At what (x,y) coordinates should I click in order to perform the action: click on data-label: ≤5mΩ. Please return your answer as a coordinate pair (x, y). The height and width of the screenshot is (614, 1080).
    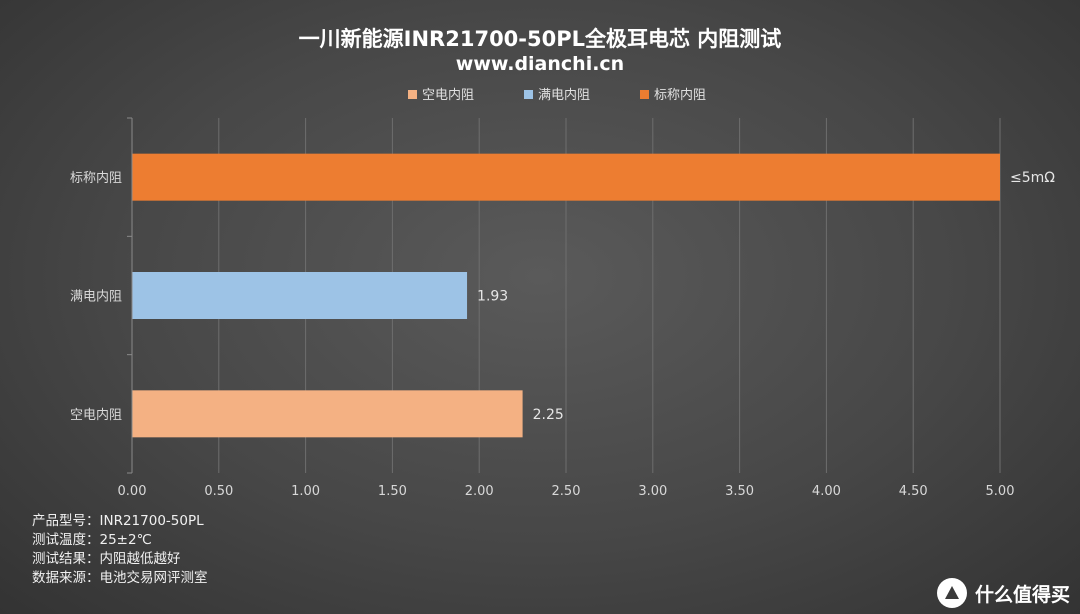
    Looking at the image, I should click on (1032, 178).